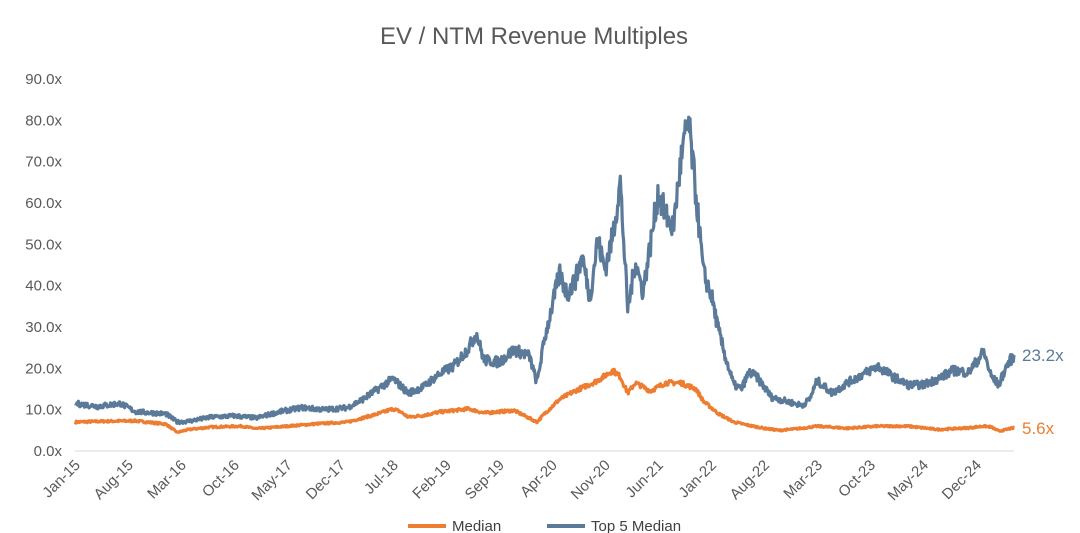 The image size is (1080, 533). What do you see at coordinates (485, 480) in the screenshot?
I see `x-tick-label: Sep-19` at bounding box center [485, 480].